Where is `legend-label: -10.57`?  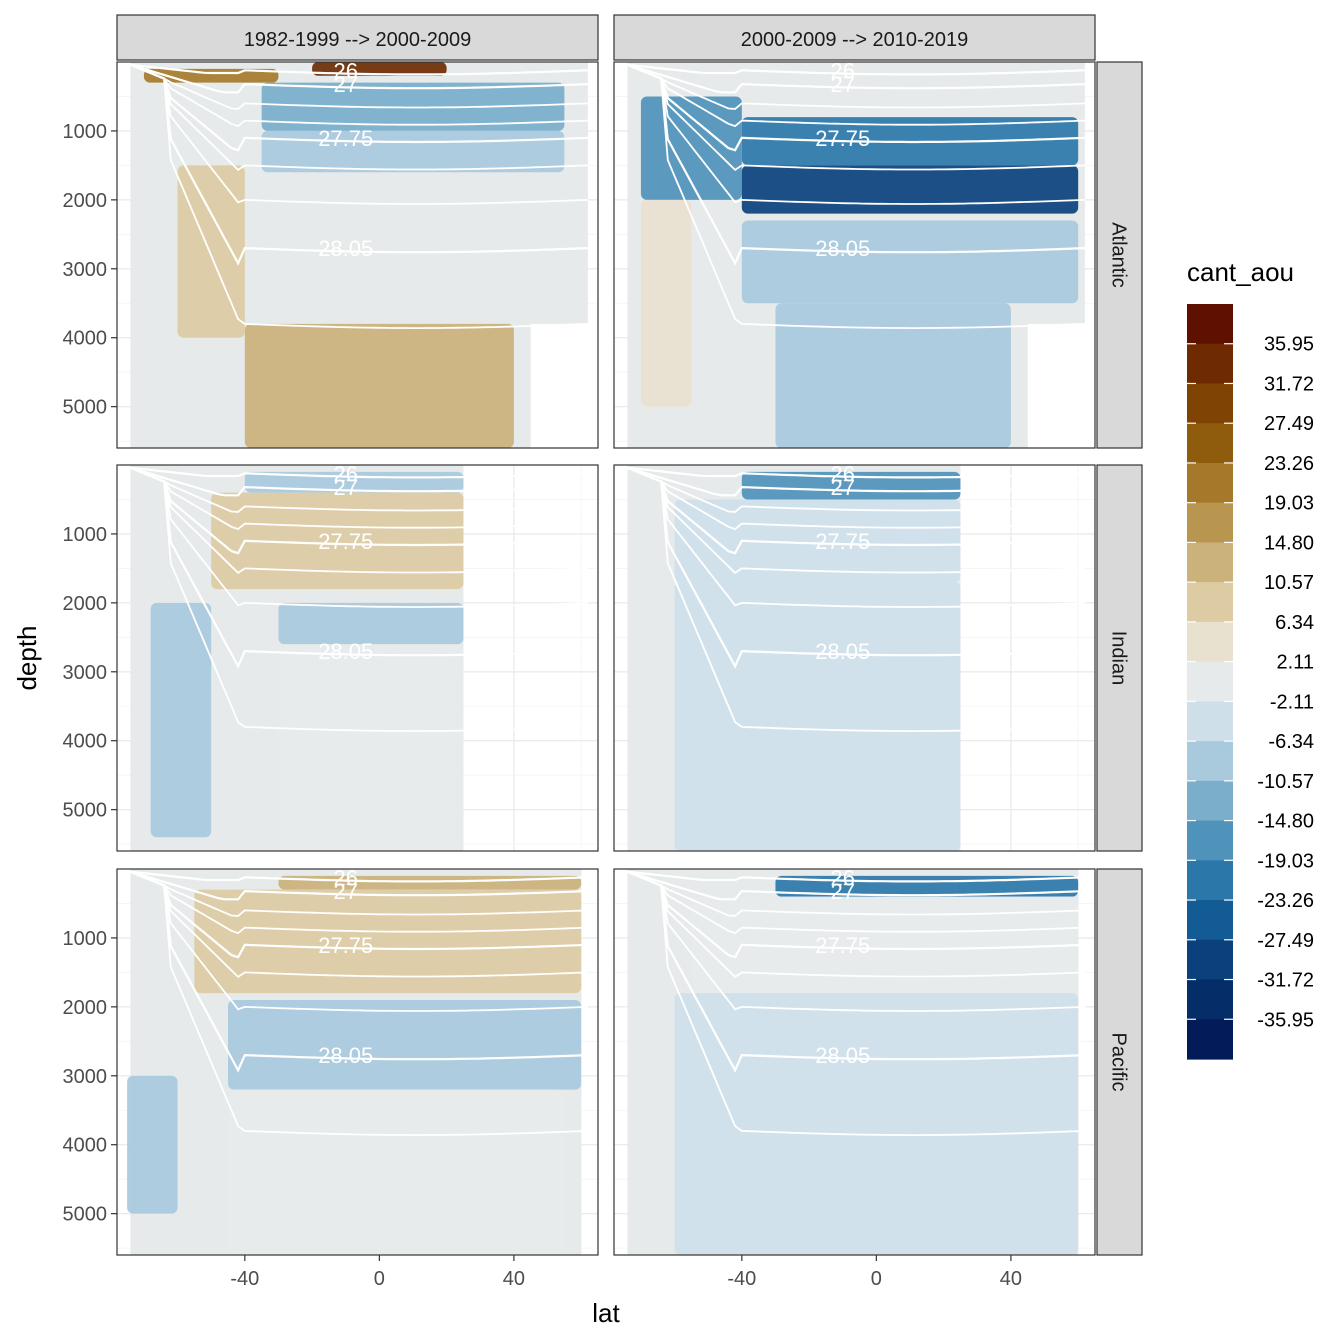 legend-label: -10.57 is located at coordinates (1285, 782).